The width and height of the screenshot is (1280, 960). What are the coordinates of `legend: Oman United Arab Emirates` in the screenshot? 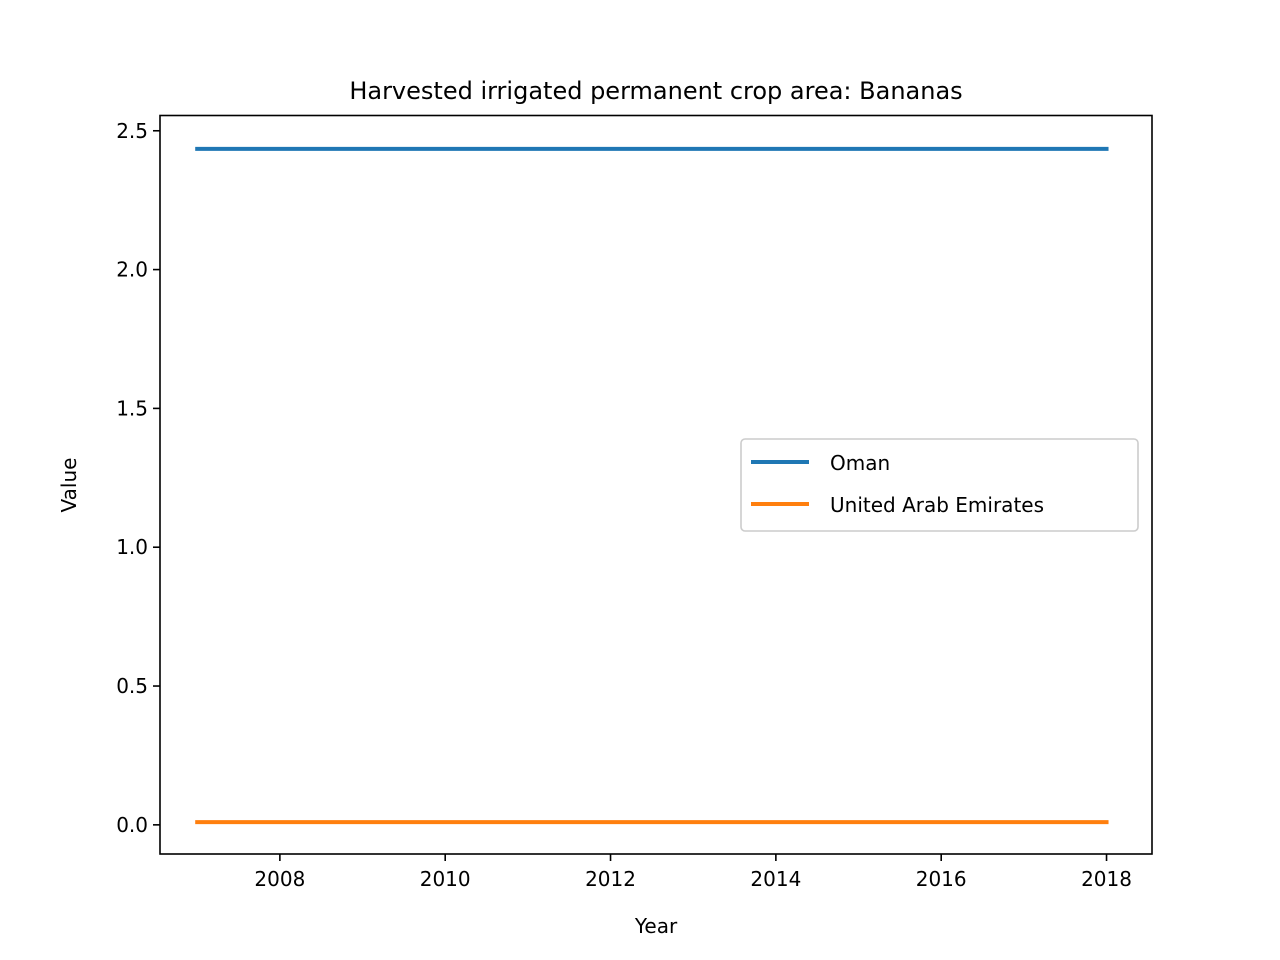 It's located at (939, 485).